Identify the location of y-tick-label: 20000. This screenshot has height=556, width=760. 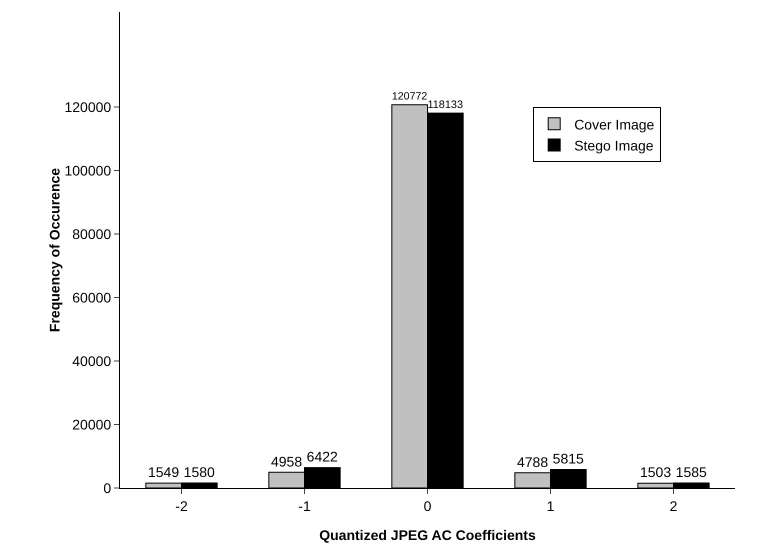
(92, 424).